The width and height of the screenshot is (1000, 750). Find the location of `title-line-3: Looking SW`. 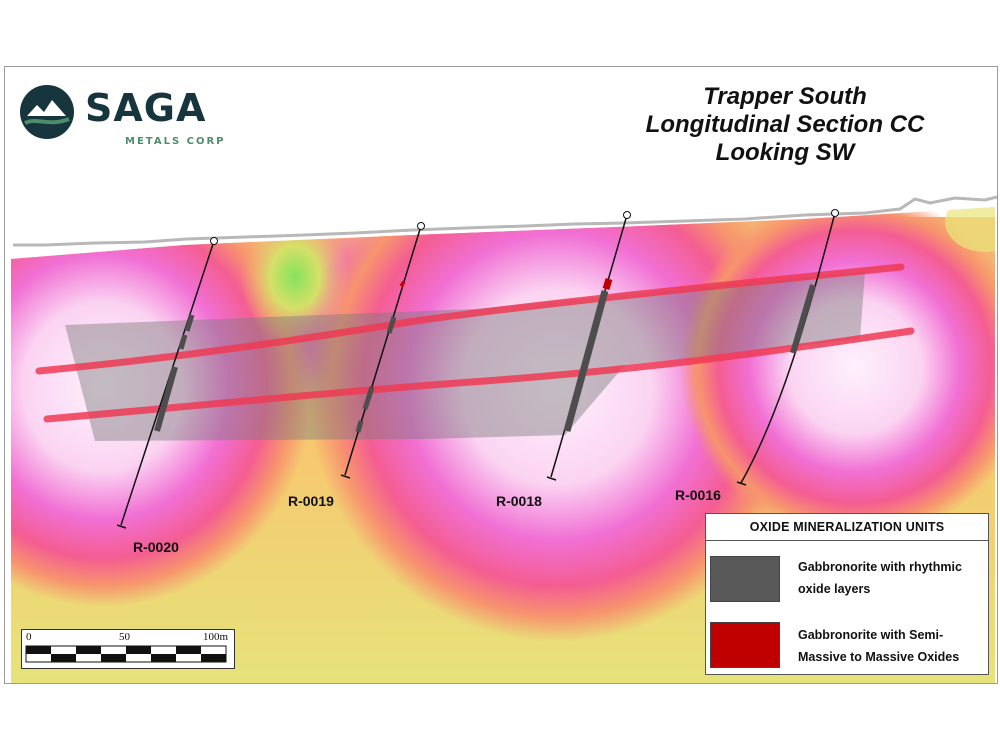

title-line-3: Looking SW is located at coordinates (785, 152).